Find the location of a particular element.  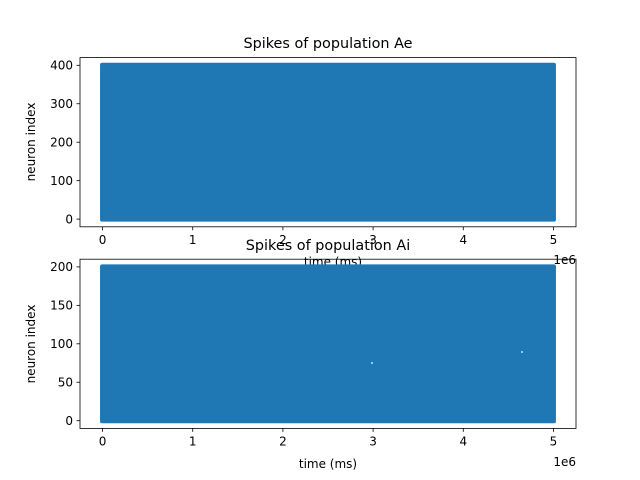

chart-ae-x-tick-label: 1 is located at coordinates (193, 240).